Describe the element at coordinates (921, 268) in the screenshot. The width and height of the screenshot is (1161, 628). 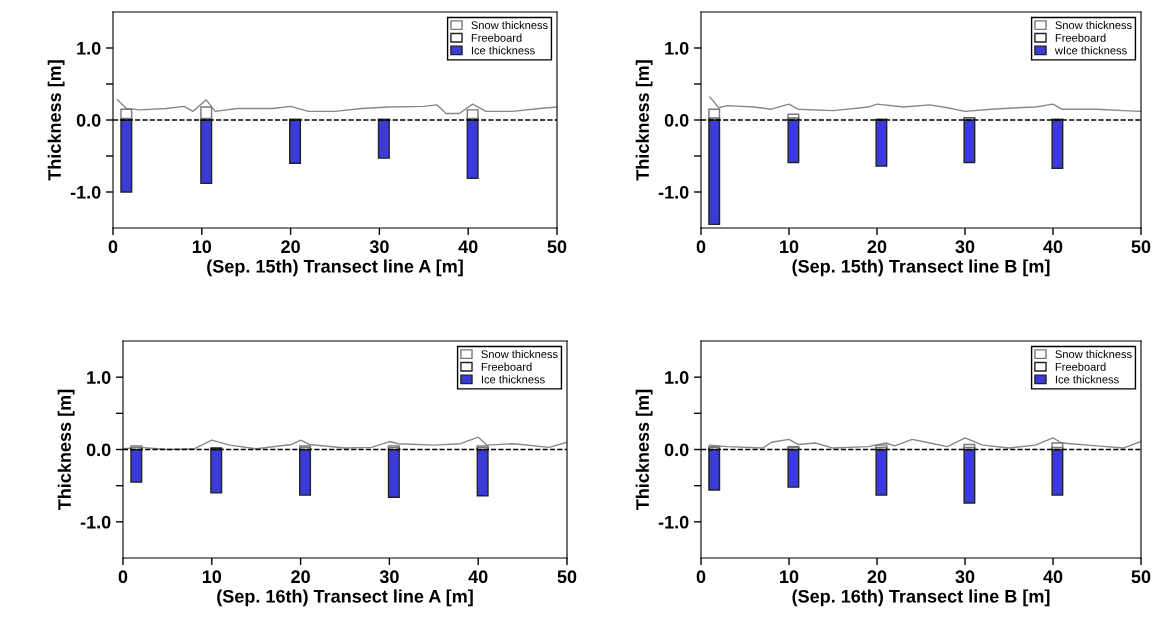
I see `x-axis-title: (Sep. 15th) Transect line B [m]` at that location.